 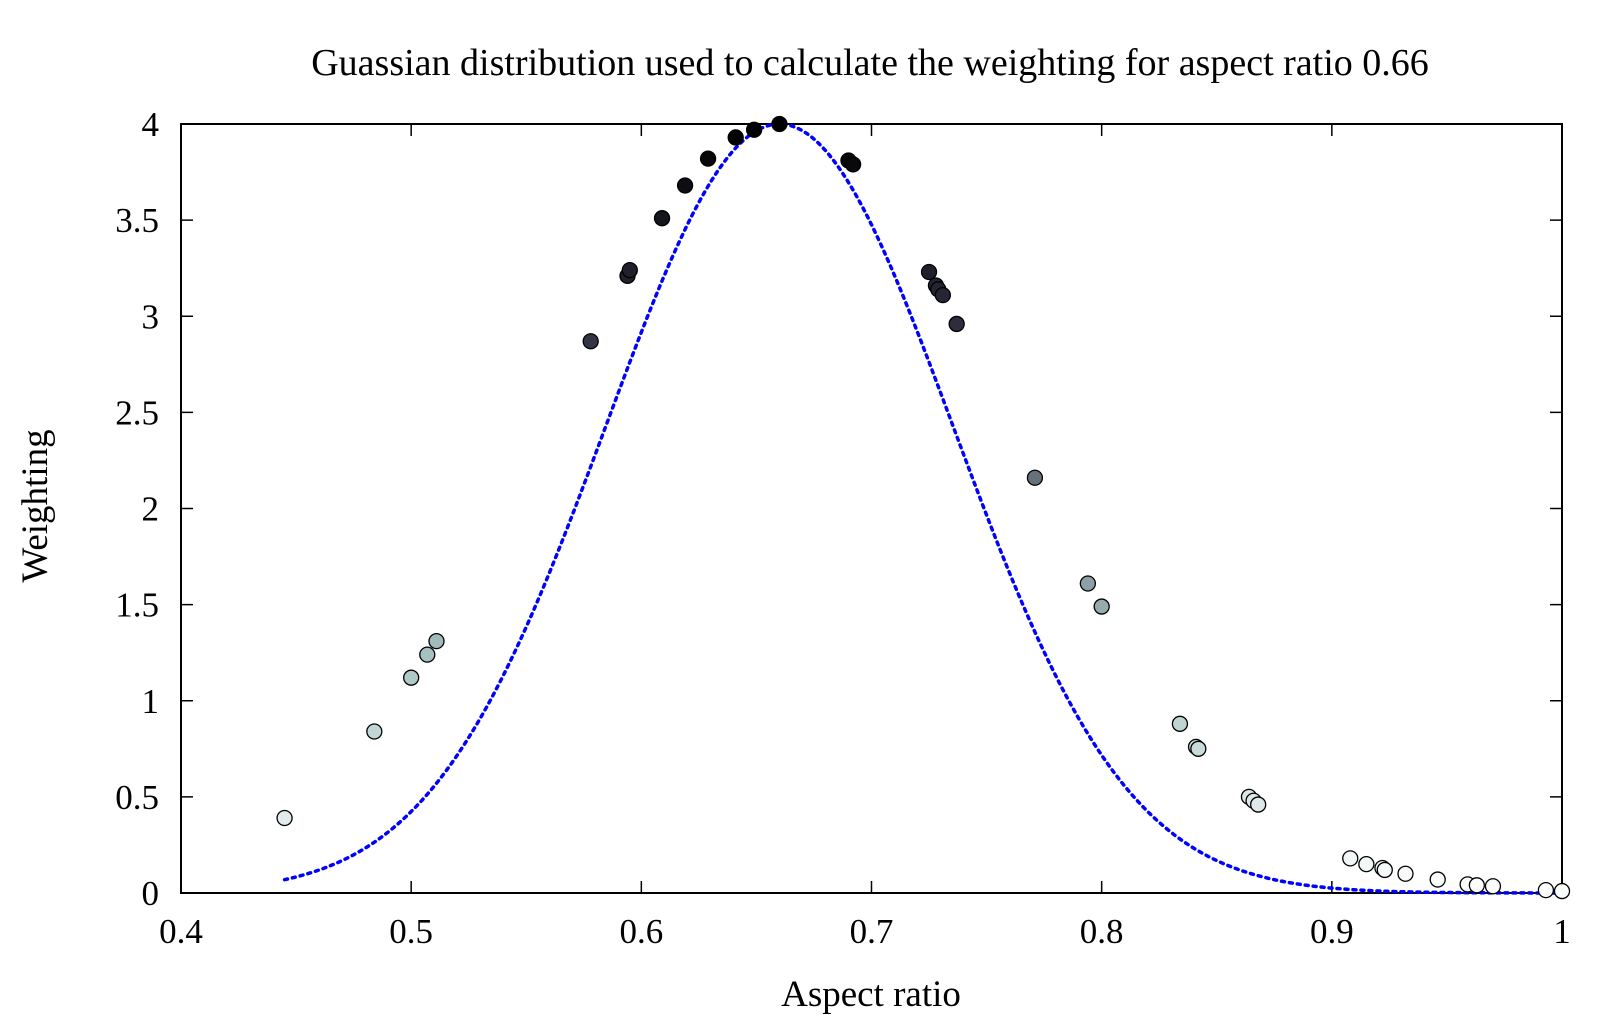 I want to click on y-tick-label: 3.5, so click(x=137, y=220).